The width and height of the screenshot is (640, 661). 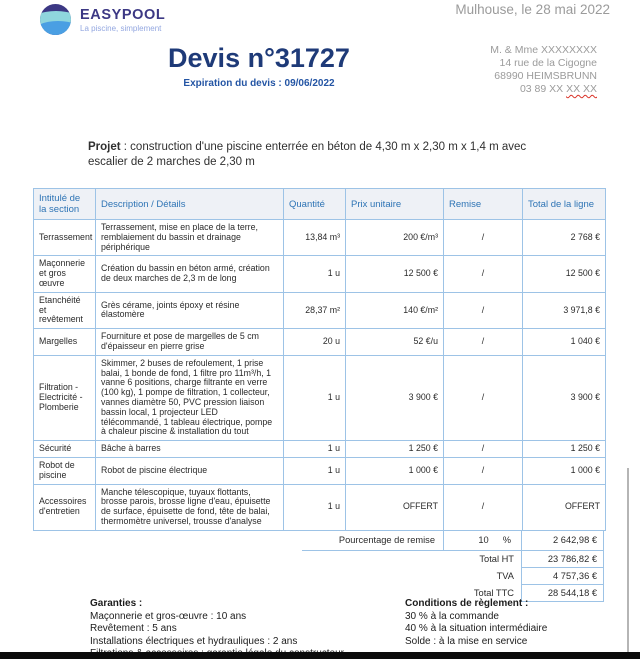 I want to click on cell-unit-price: 1 250 €, so click(x=394, y=449).